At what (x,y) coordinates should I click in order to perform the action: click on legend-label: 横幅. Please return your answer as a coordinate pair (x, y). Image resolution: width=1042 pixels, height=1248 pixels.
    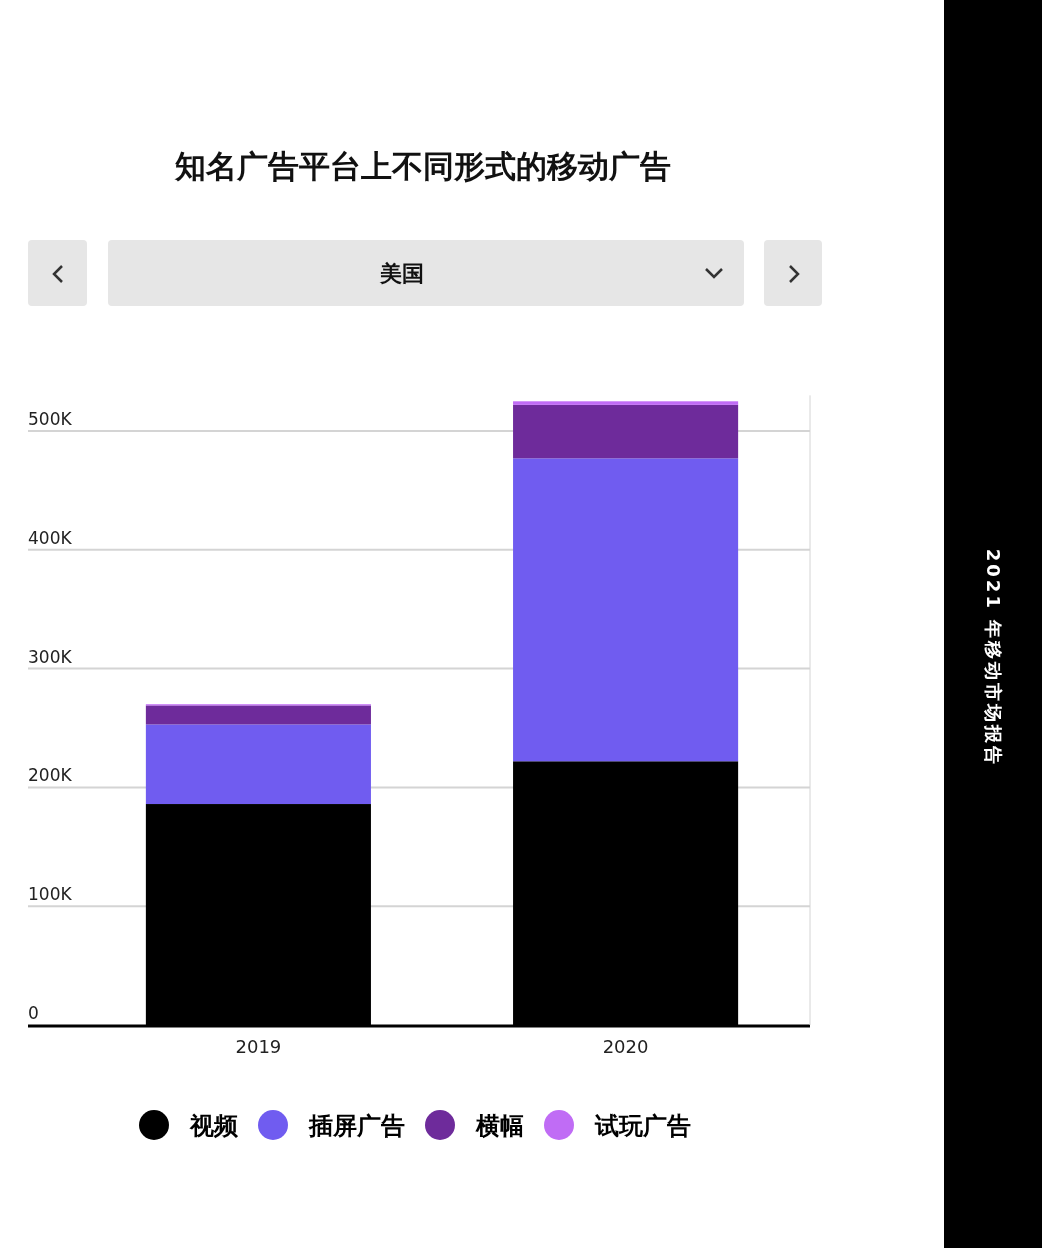
    Looking at the image, I should click on (499, 1126).